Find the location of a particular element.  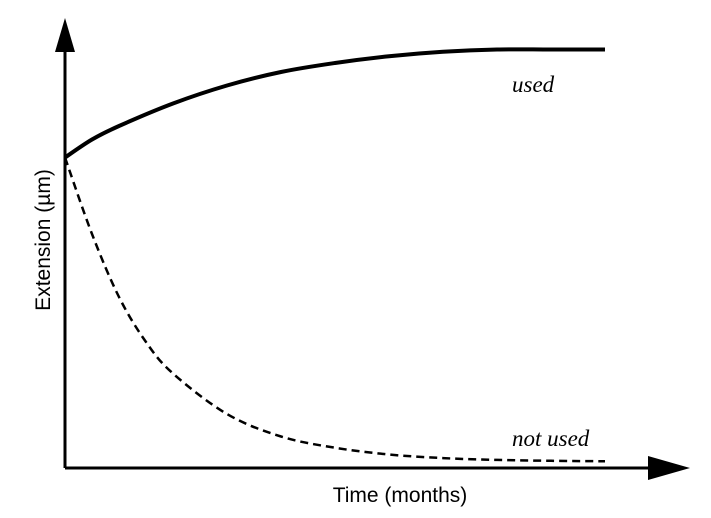

x-axis-arrow-icon is located at coordinates (669, 468).